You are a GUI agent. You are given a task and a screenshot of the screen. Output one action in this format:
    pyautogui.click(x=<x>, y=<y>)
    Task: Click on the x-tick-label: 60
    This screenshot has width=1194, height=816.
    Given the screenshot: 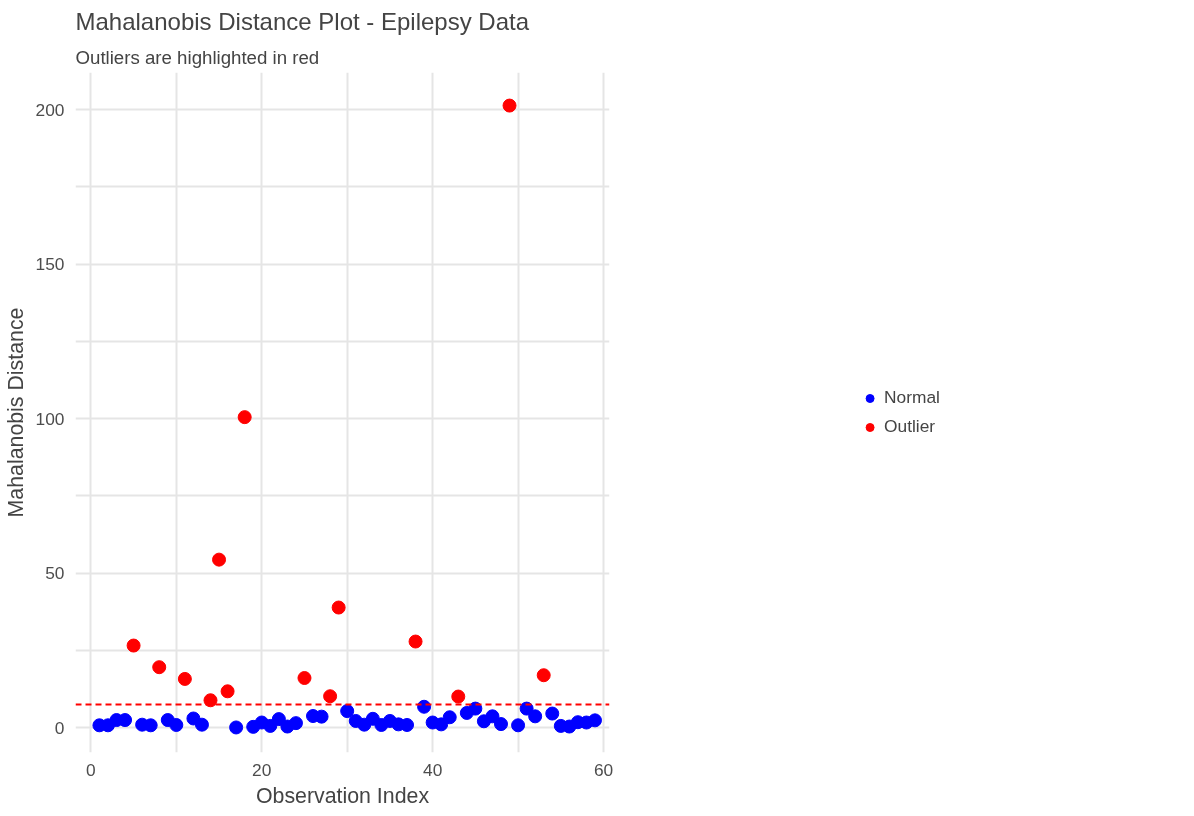 What is the action you would take?
    pyautogui.click(x=603, y=769)
    